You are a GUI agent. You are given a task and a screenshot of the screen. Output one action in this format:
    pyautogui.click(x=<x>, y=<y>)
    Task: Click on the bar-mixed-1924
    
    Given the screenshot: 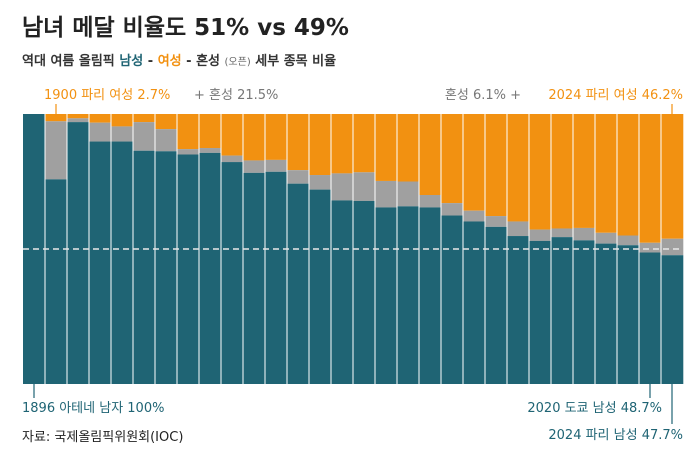 What is the action you would take?
    pyautogui.click(x=166, y=140)
    